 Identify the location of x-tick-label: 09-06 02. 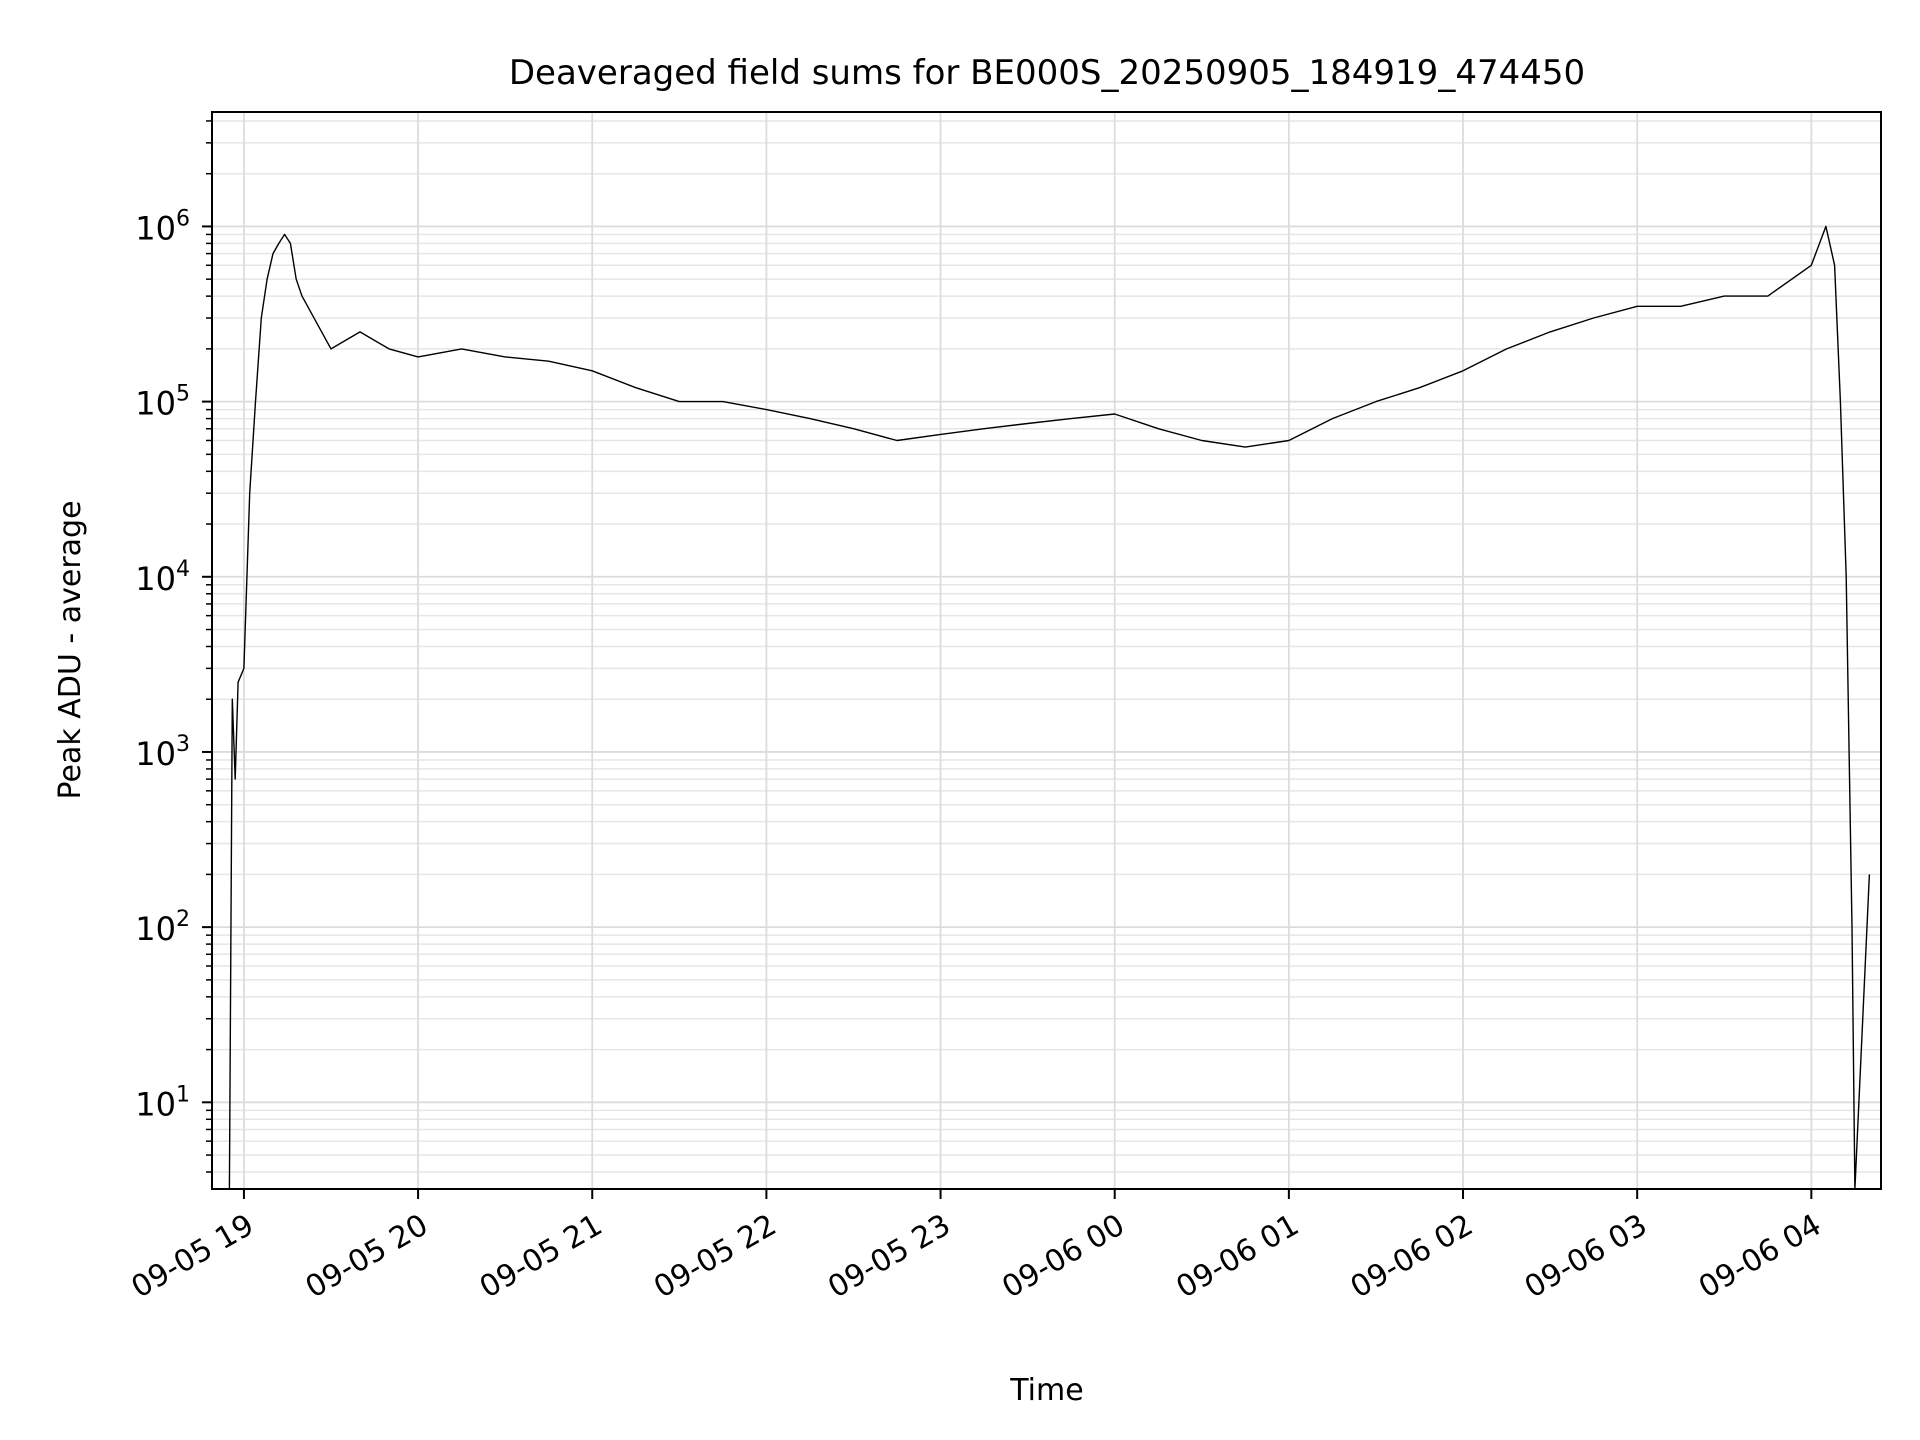
(1412, 1257).